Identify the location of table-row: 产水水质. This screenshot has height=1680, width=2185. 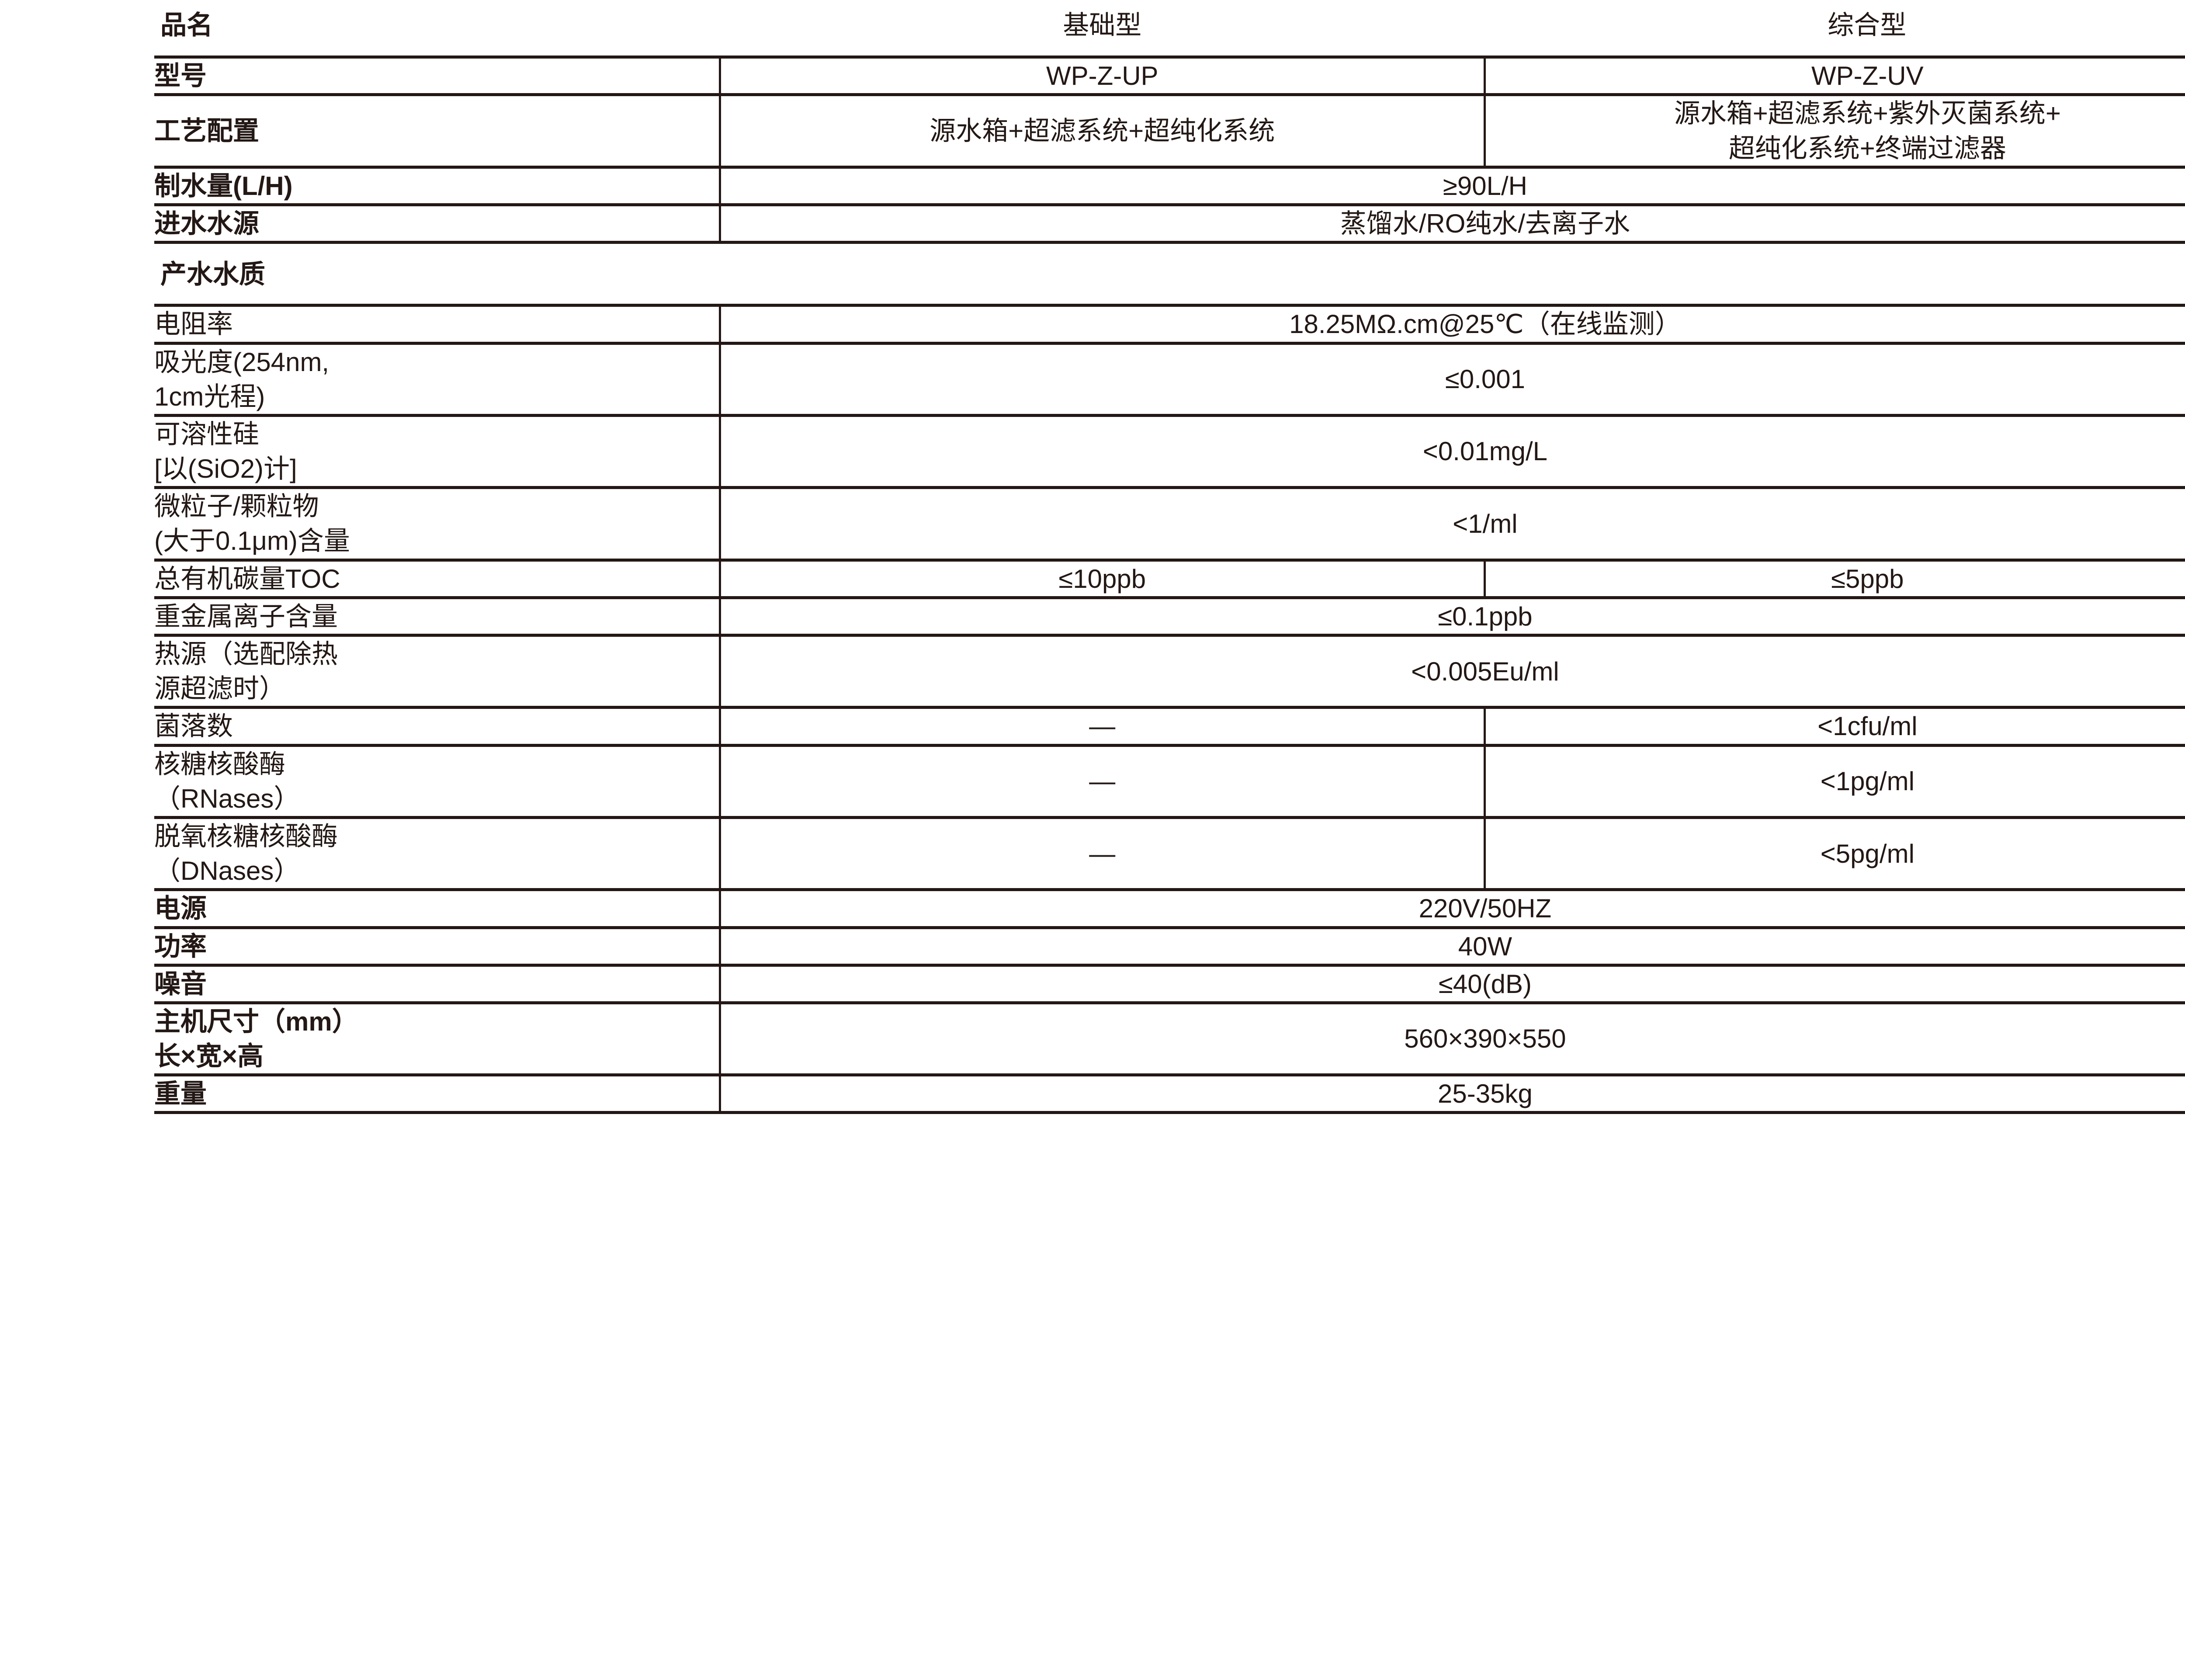
(1170, 274).